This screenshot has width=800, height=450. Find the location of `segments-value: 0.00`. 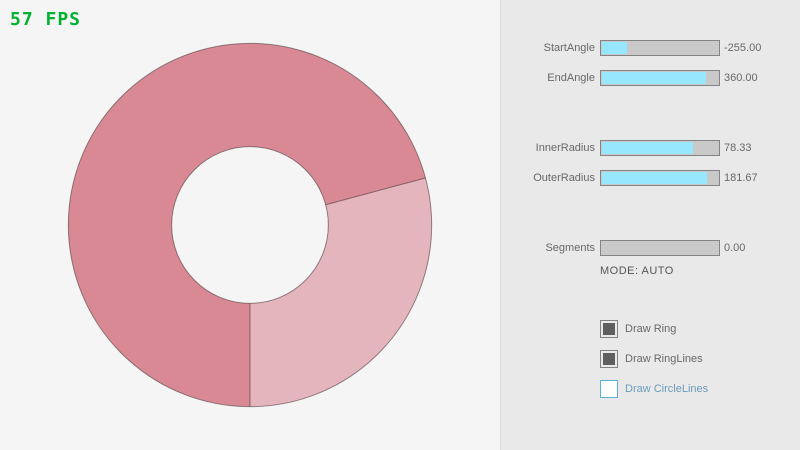

segments-value: 0.00 is located at coordinates (735, 248).